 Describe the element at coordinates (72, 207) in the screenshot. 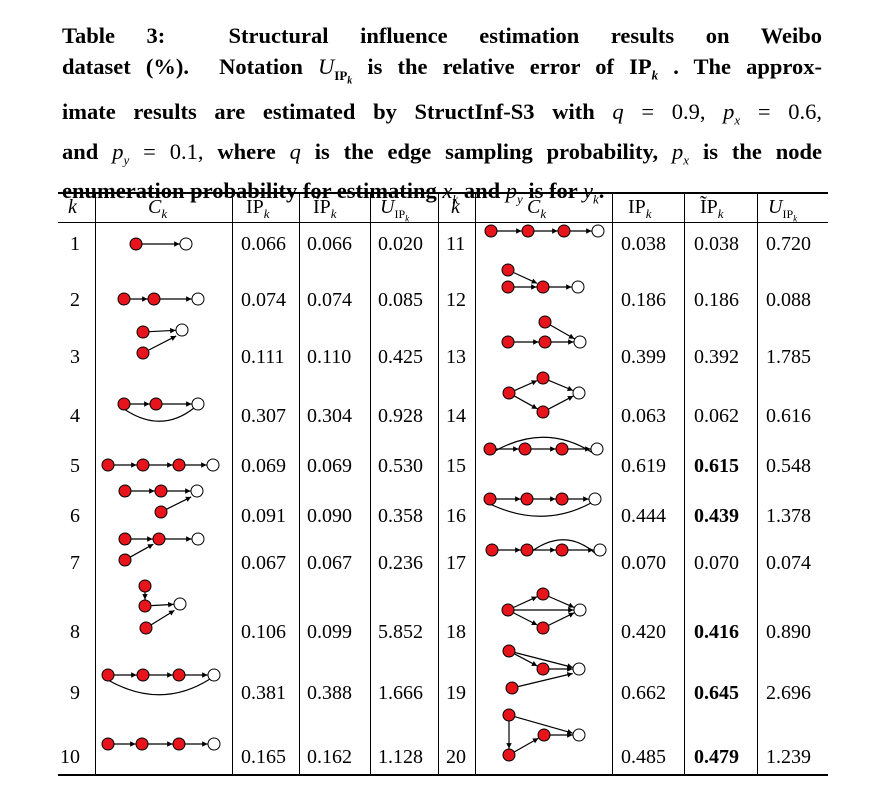

I see `header-k: k` at that location.